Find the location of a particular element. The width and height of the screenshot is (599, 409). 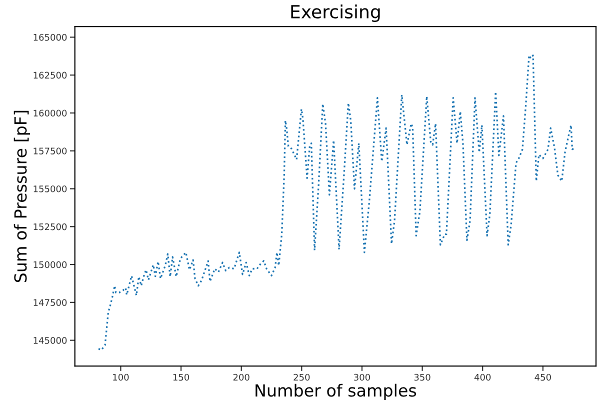

x-tick-label: 450 is located at coordinates (542, 377).